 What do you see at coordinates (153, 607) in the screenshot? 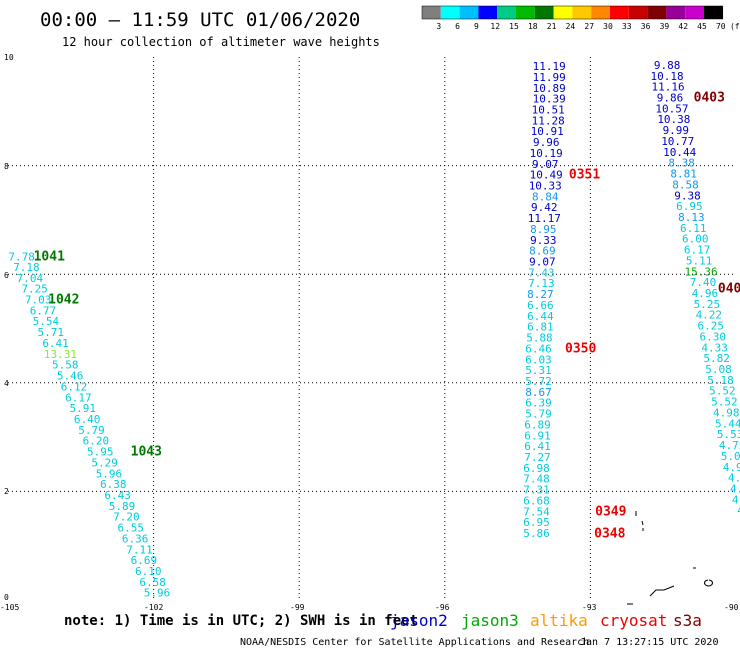
I see `x-tick-label: -102` at bounding box center [153, 607].